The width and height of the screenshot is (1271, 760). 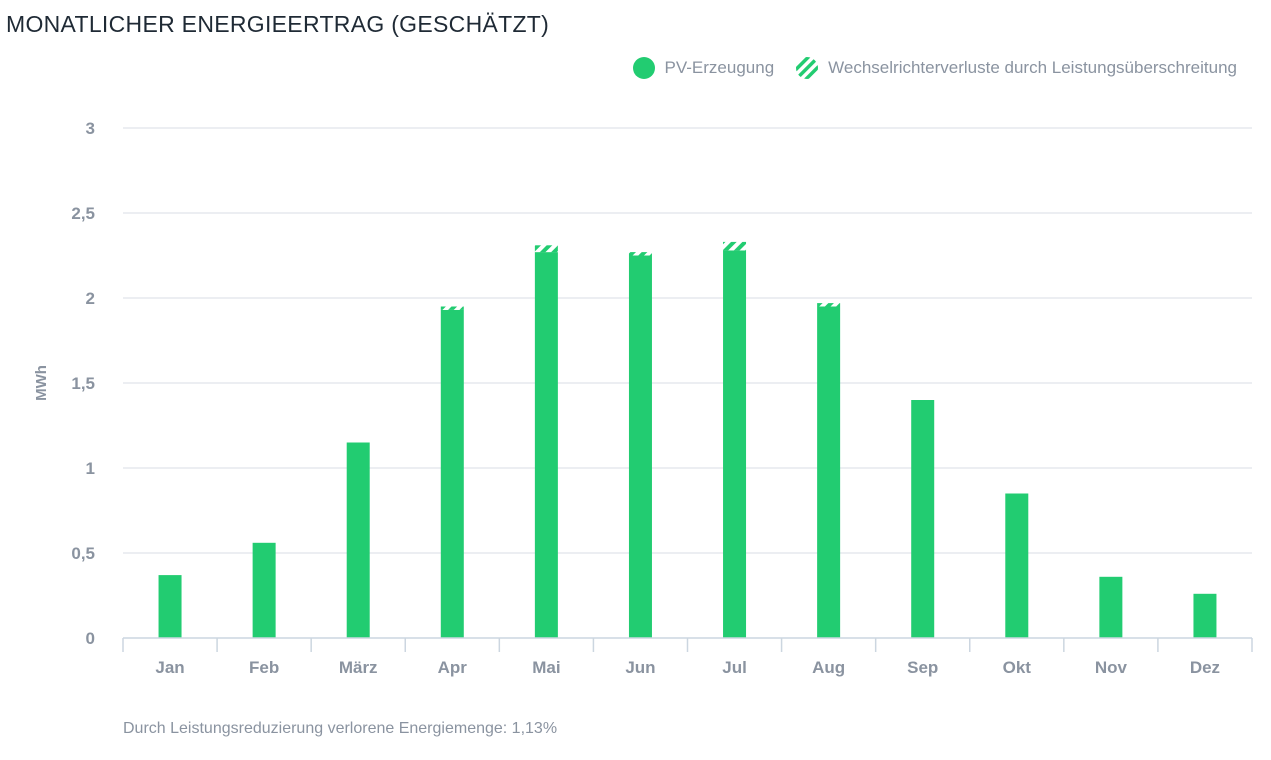 What do you see at coordinates (453, 667) in the screenshot?
I see `x-tick-label: Apr` at bounding box center [453, 667].